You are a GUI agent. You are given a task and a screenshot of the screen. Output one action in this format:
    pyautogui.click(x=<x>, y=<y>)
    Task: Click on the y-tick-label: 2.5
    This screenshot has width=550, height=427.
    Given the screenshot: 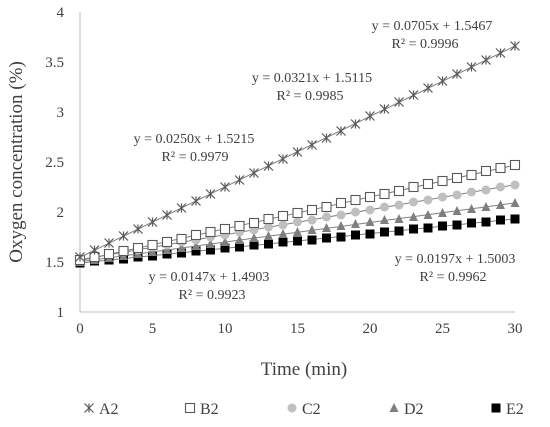 What is the action you would take?
    pyautogui.click(x=54, y=163)
    